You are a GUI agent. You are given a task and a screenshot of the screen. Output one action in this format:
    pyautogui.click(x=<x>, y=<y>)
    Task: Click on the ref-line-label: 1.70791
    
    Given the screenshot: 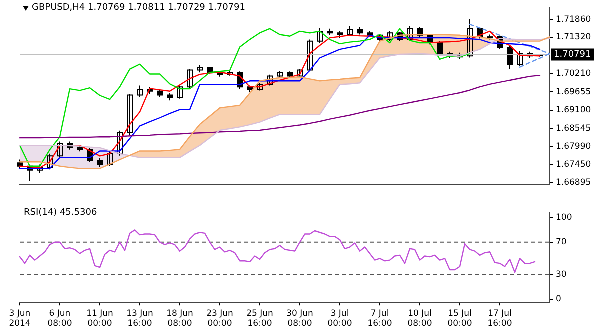 What is the action you would take?
    pyautogui.click(x=573, y=55)
    